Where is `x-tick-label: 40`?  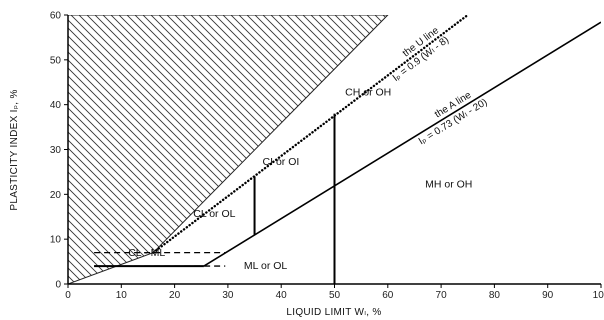 x-tick-label: 40 is located at coordinates (282, 295).